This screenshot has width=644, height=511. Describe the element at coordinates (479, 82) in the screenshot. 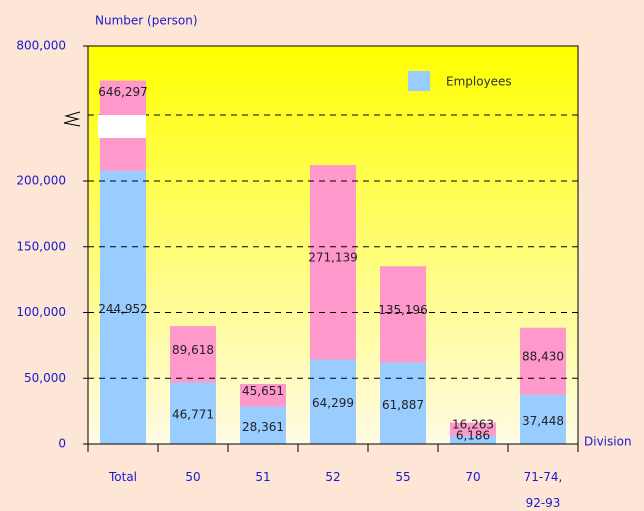

I see `legend-label: Employees` at that location.